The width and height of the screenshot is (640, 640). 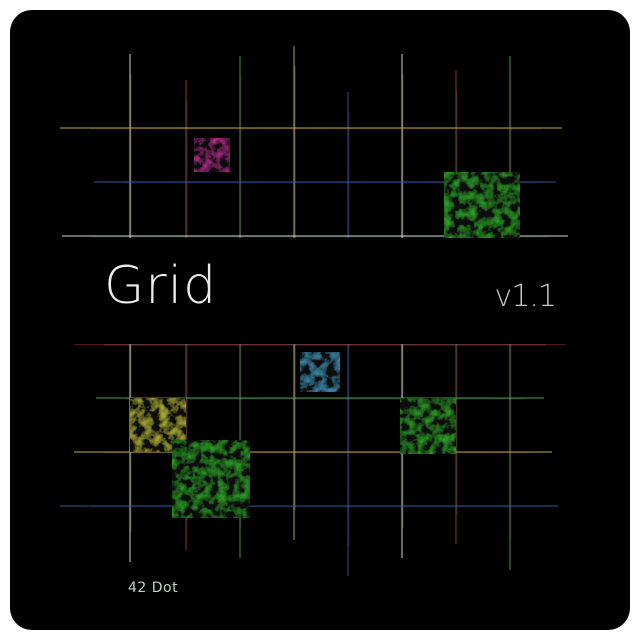 What do you see at coordinates (212, 155) in the screenshot?
I see `tile-magenta` at bounding box center [212, 155].